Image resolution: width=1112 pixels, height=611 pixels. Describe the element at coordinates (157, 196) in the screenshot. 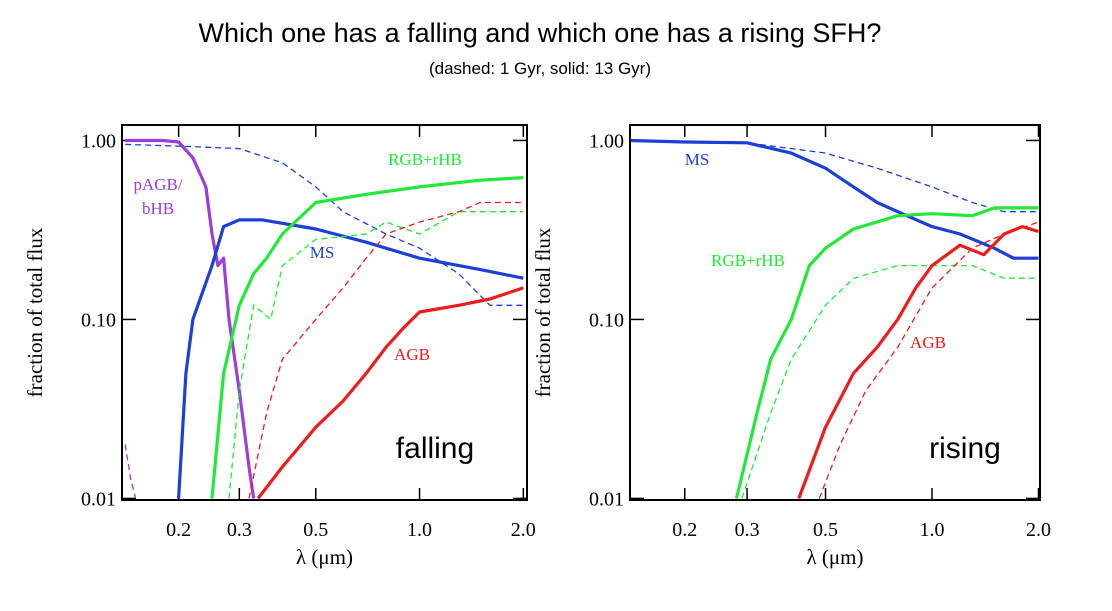

I see `series-label: pAGB/bHB` at that location.